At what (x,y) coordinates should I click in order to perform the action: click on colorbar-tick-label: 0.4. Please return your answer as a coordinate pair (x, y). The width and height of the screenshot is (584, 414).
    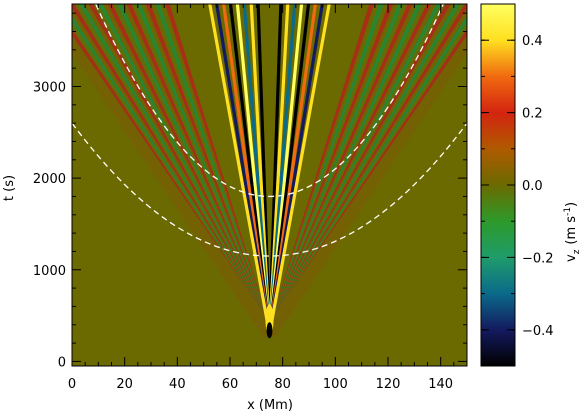
    Looking at the image, I should click on (532, 41).